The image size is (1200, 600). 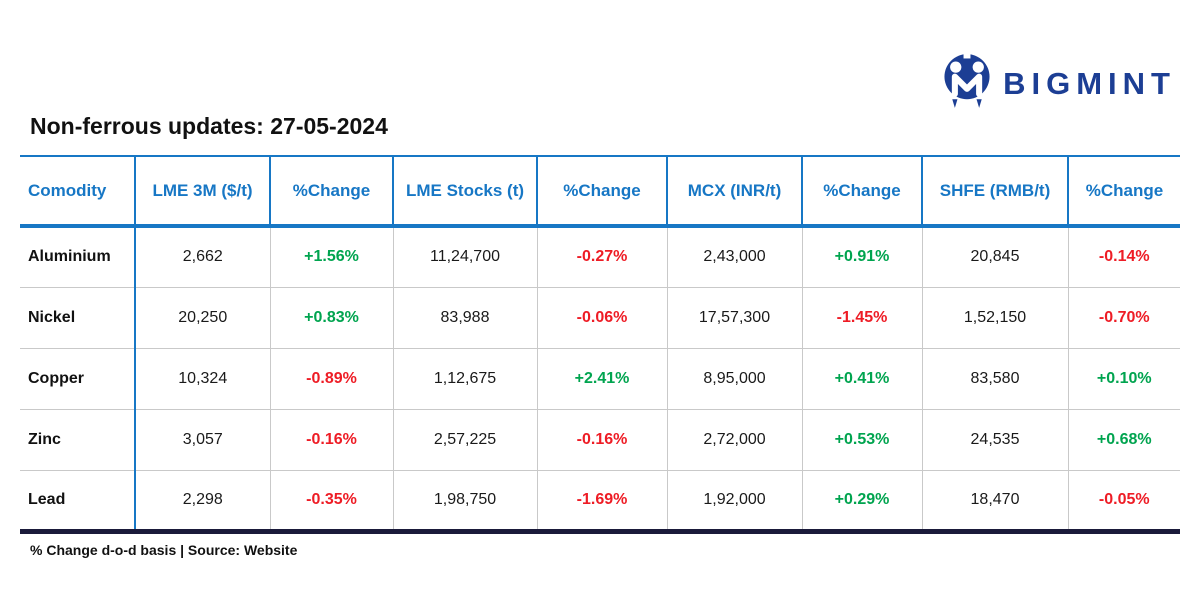 What do you see at coordinates (331, 379) in the screenshot?
I see `percent-change-cell: -0.89%` at bounding box center [331, 379].